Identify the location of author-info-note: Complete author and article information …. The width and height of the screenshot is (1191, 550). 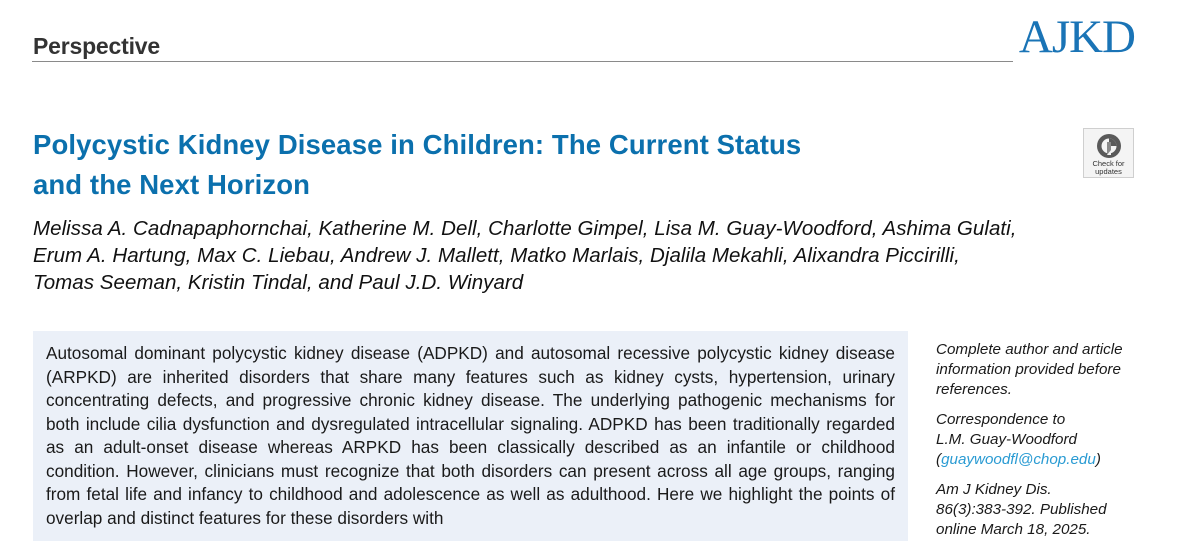
(1029, 369).